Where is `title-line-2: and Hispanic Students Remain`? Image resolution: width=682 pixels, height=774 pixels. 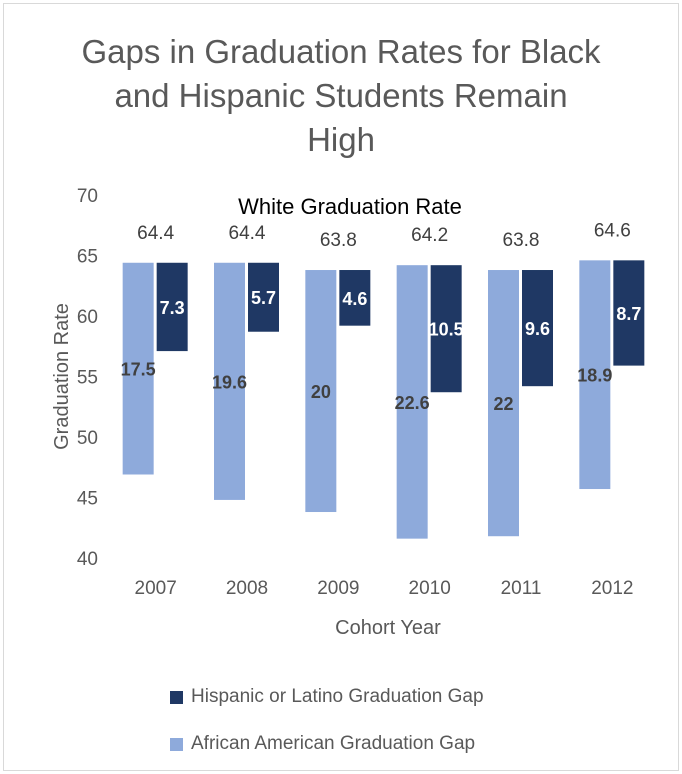
title-line-2: and Hispanic Students Remain is located at coordinates (341, 95).